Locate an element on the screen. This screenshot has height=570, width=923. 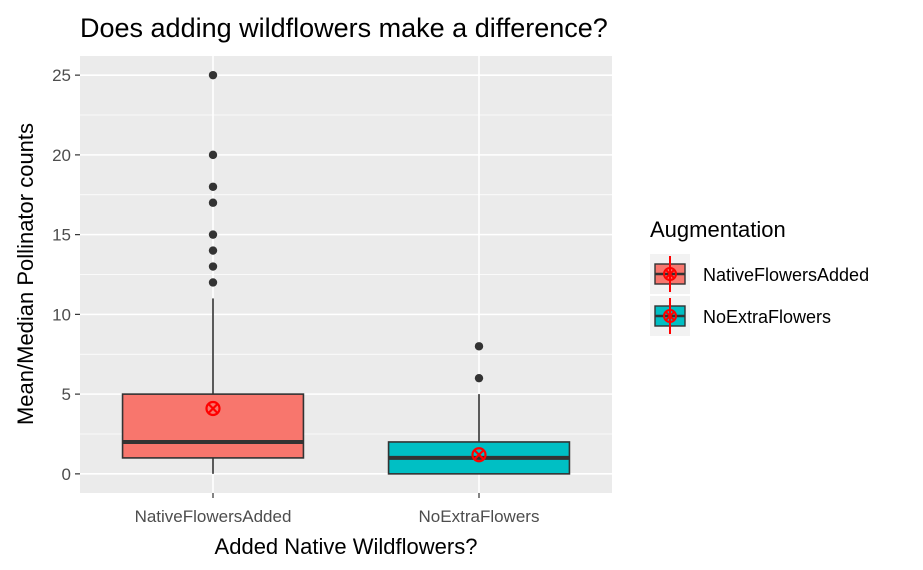
x-tick-label: NativeFlowersAdded is located at coordinates (213, 516).